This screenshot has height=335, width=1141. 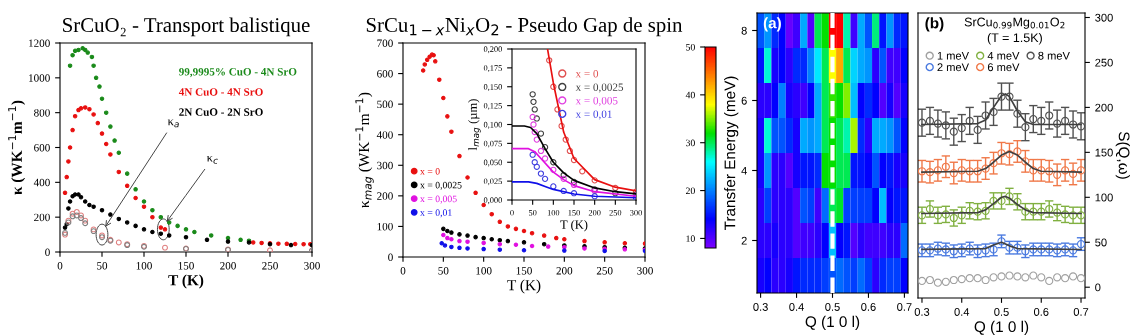 I want to click on text: 2N CuO - 2N SrO, so click(x=221, y=112).